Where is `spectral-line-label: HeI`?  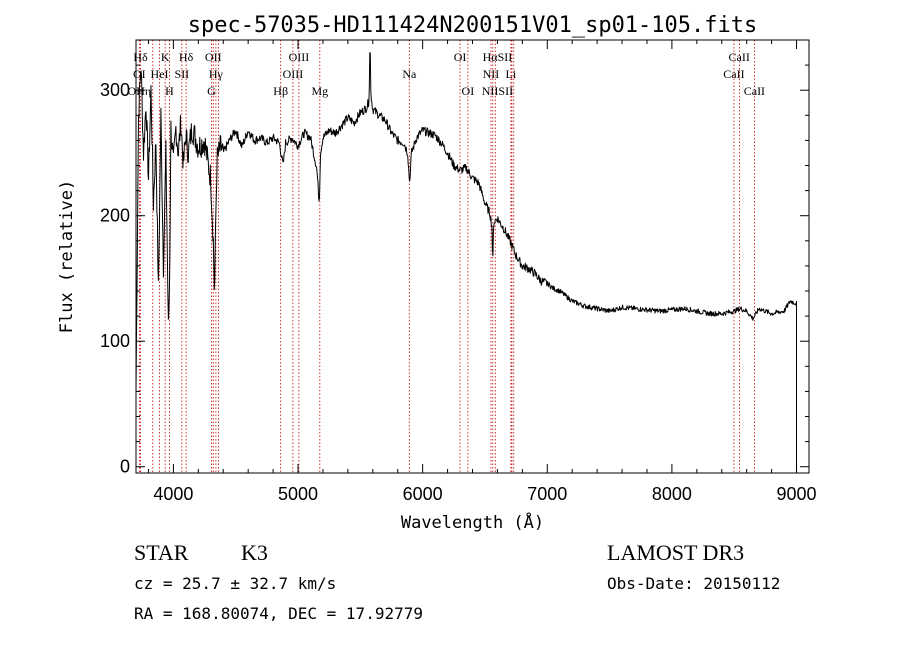
spectral-line-label: HeI is located at coordinates (160, 74).